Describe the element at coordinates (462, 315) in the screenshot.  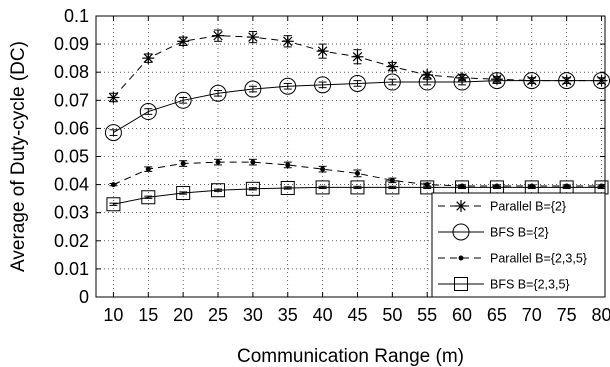
I see `x-tick-label: 60` at that location.